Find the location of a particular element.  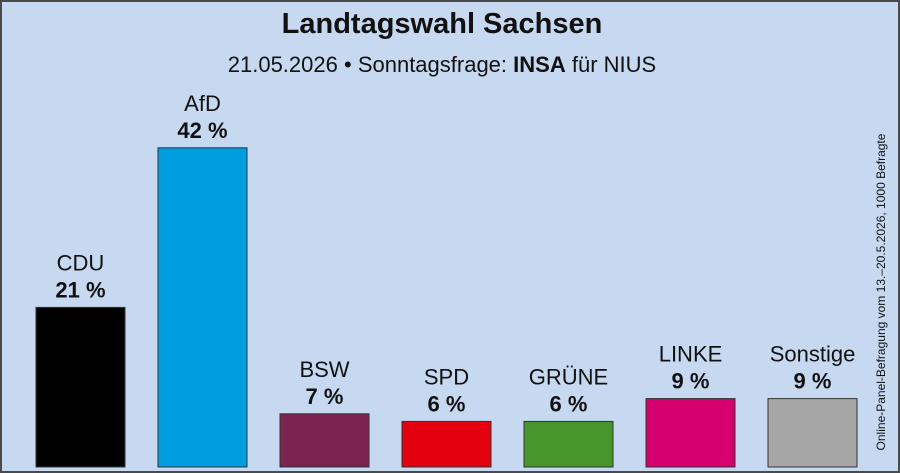

bar-linke is located at coordinates (690, 433).